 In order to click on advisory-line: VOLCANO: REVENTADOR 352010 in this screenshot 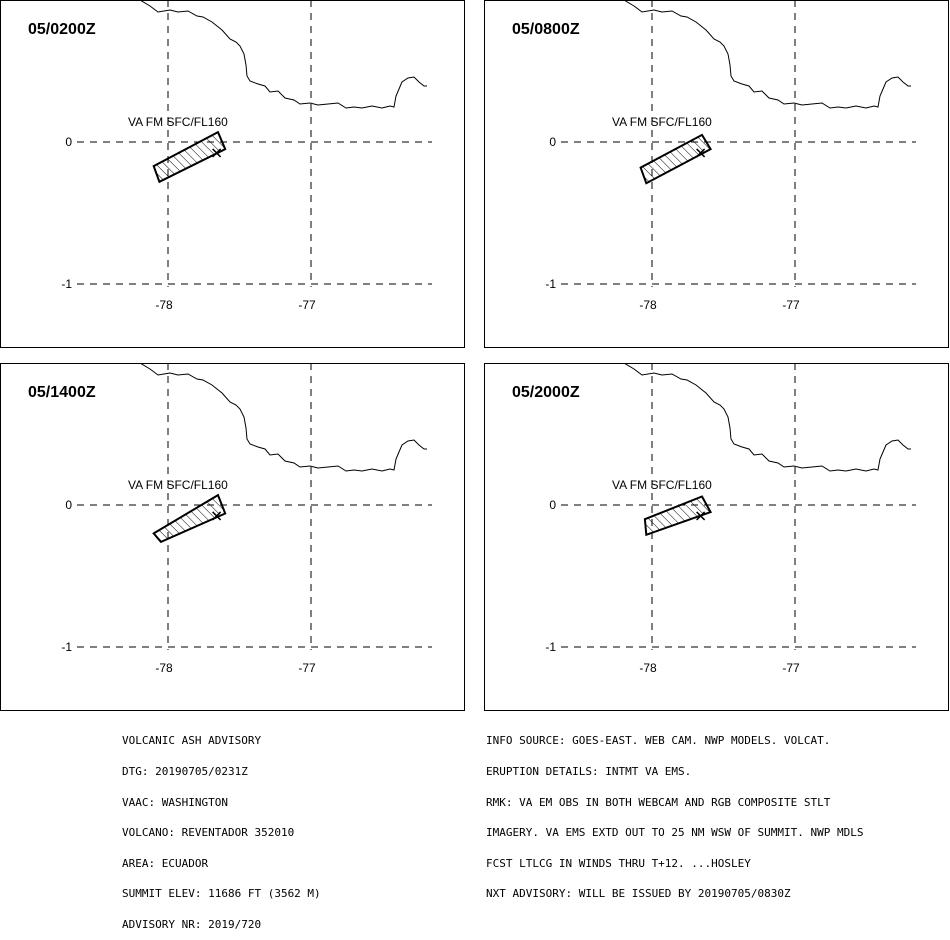, I will do `click(208, 833)`.